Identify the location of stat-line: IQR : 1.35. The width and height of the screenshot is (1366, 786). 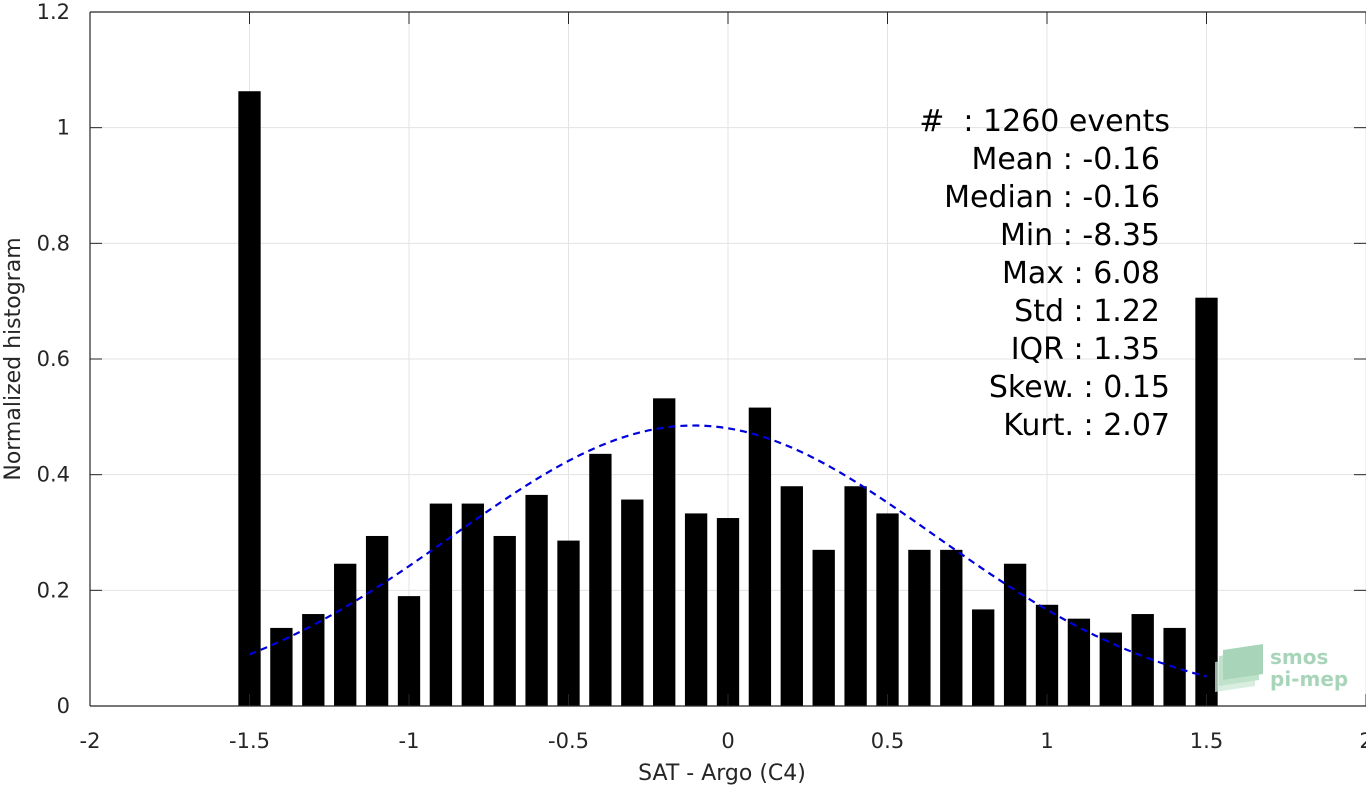
(1085, 349).